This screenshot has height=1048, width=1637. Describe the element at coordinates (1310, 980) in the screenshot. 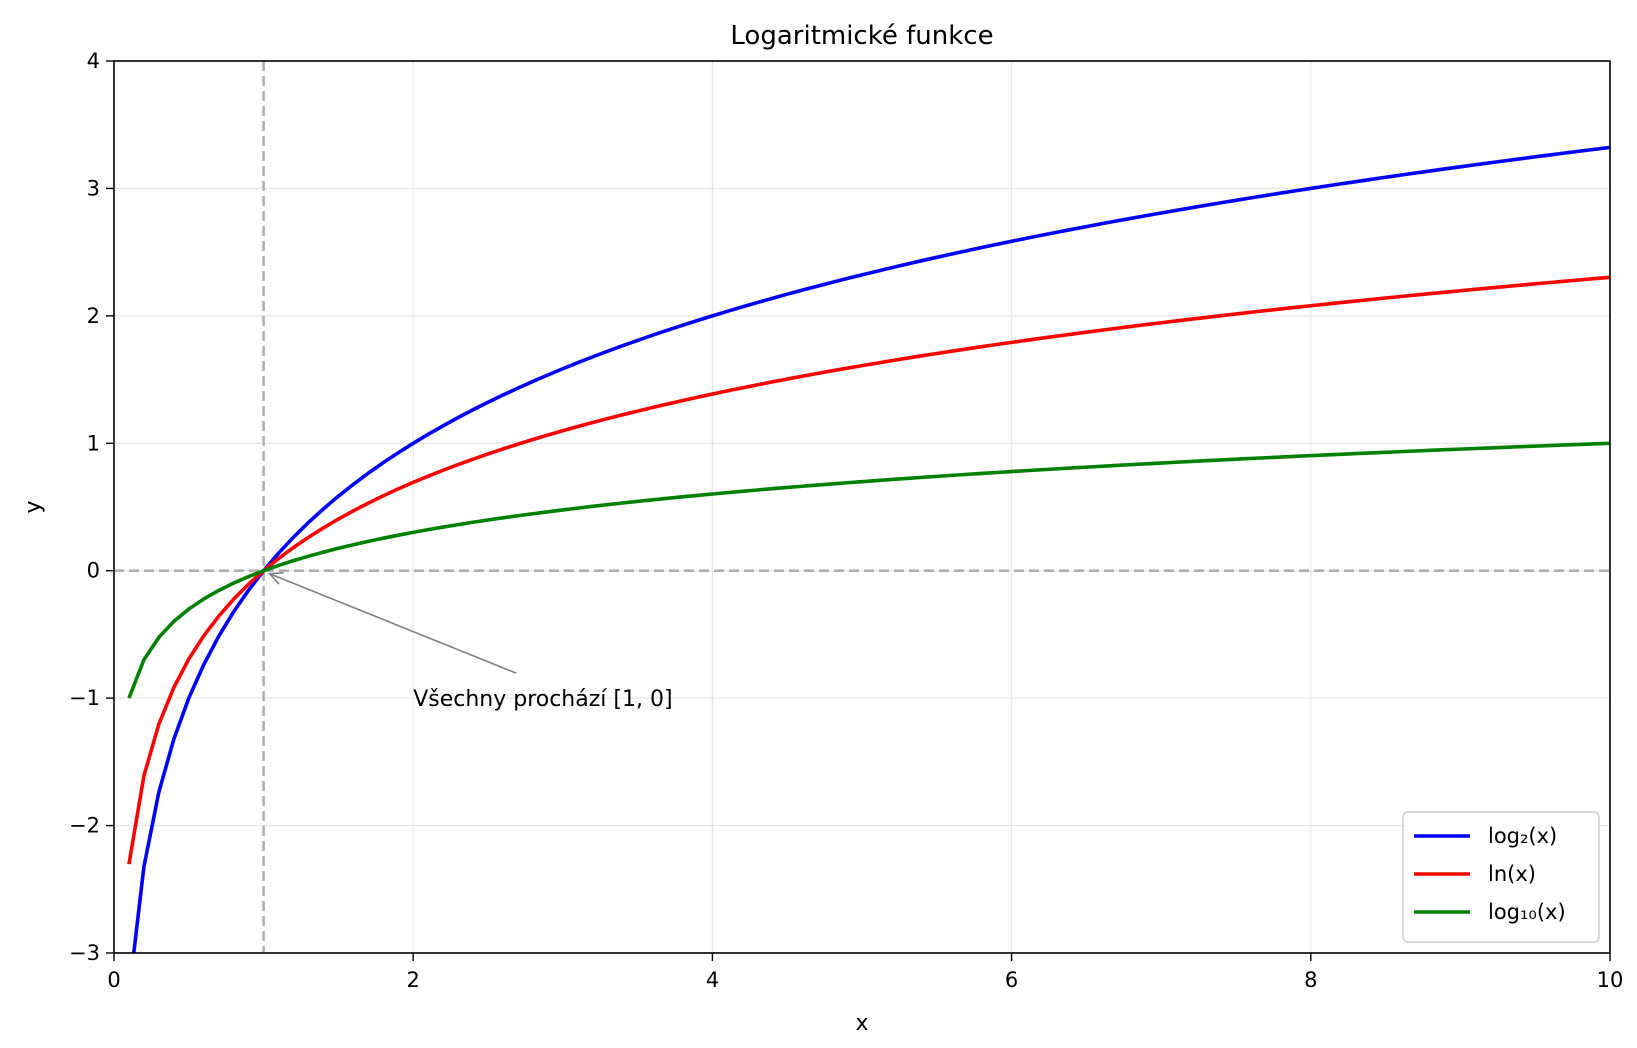

I see `x-tick-label: 8` at that location.